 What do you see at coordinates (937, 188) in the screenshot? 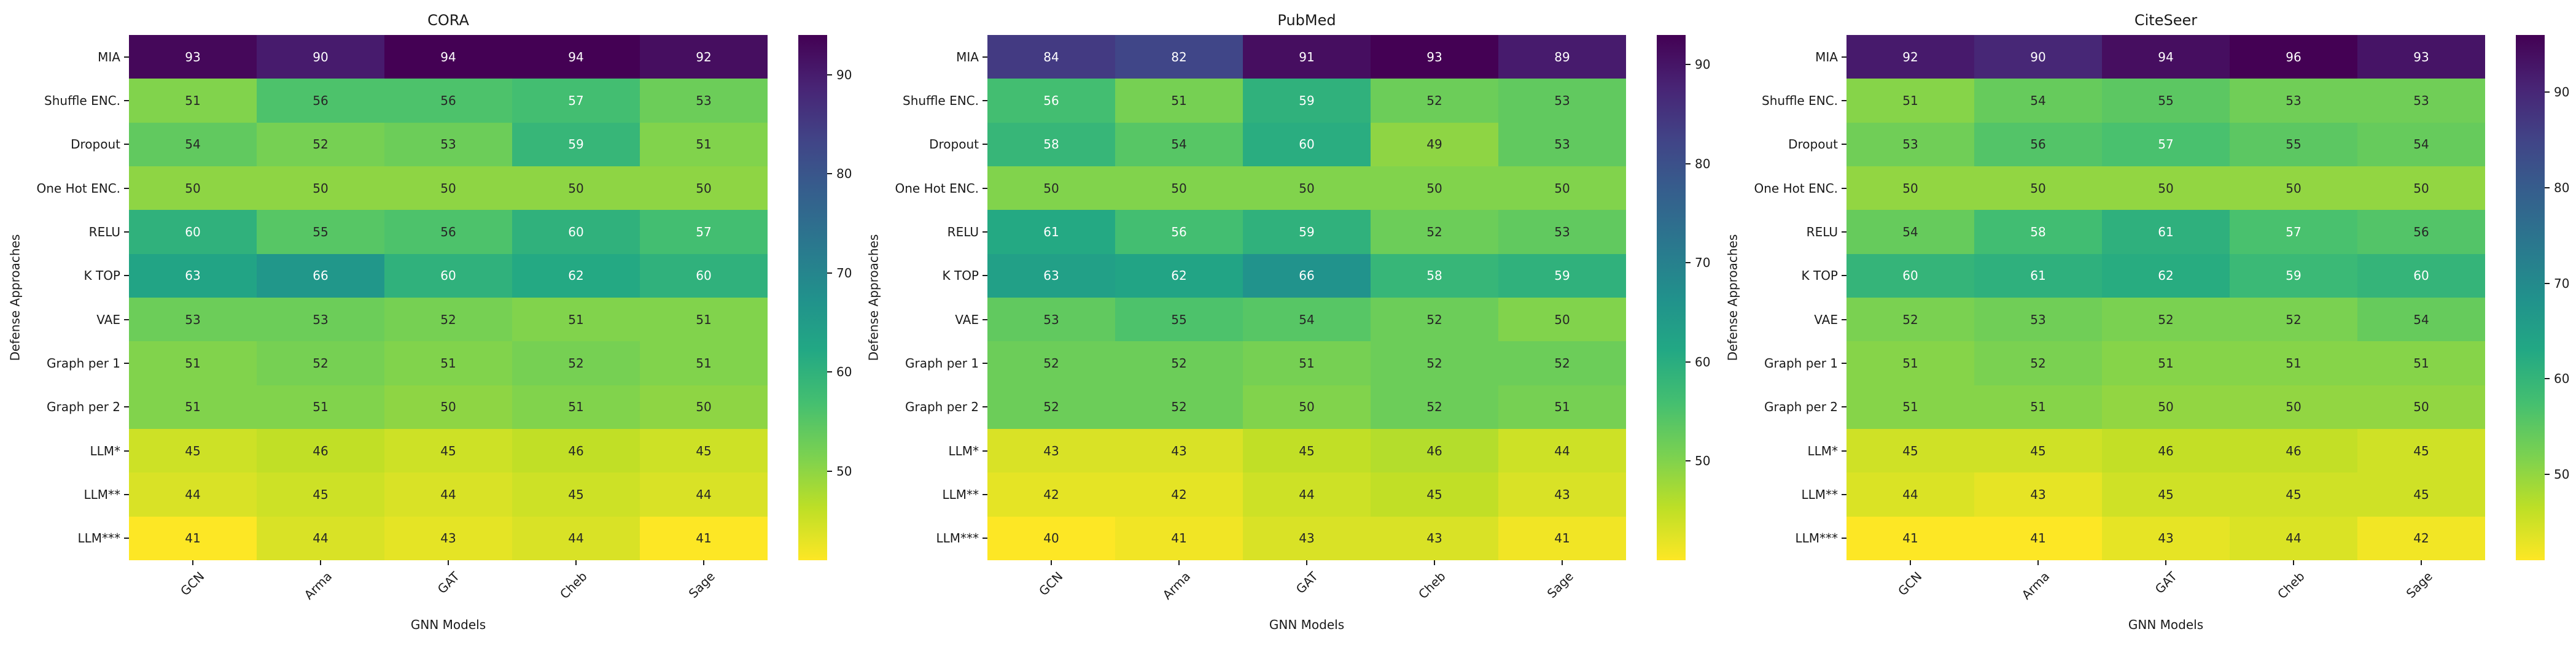
I see `y-tick-label: One Hot ENC.` at bounding box center [937, 188].